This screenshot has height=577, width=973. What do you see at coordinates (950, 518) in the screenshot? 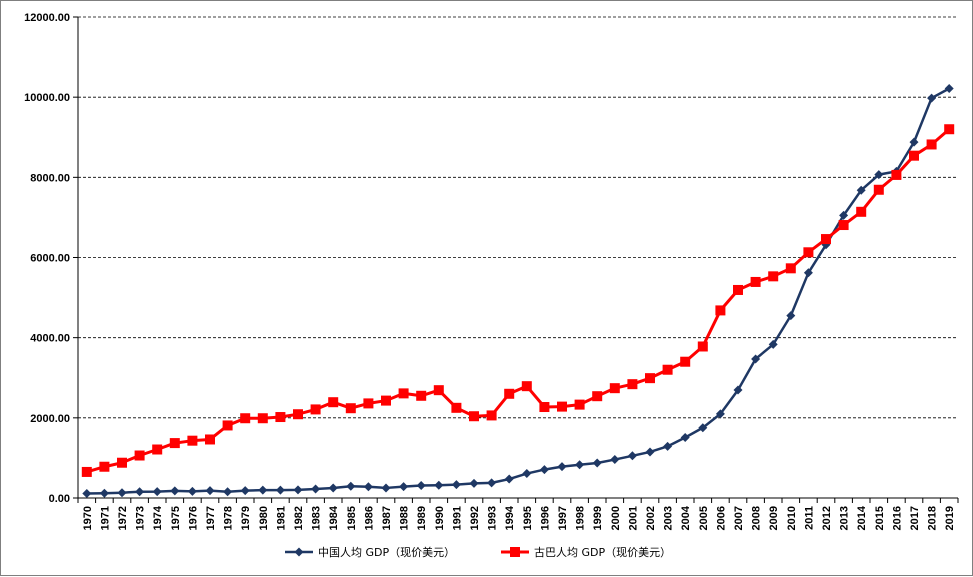
I see `x-tick-label: 2019` at bounding box center [950, 518].